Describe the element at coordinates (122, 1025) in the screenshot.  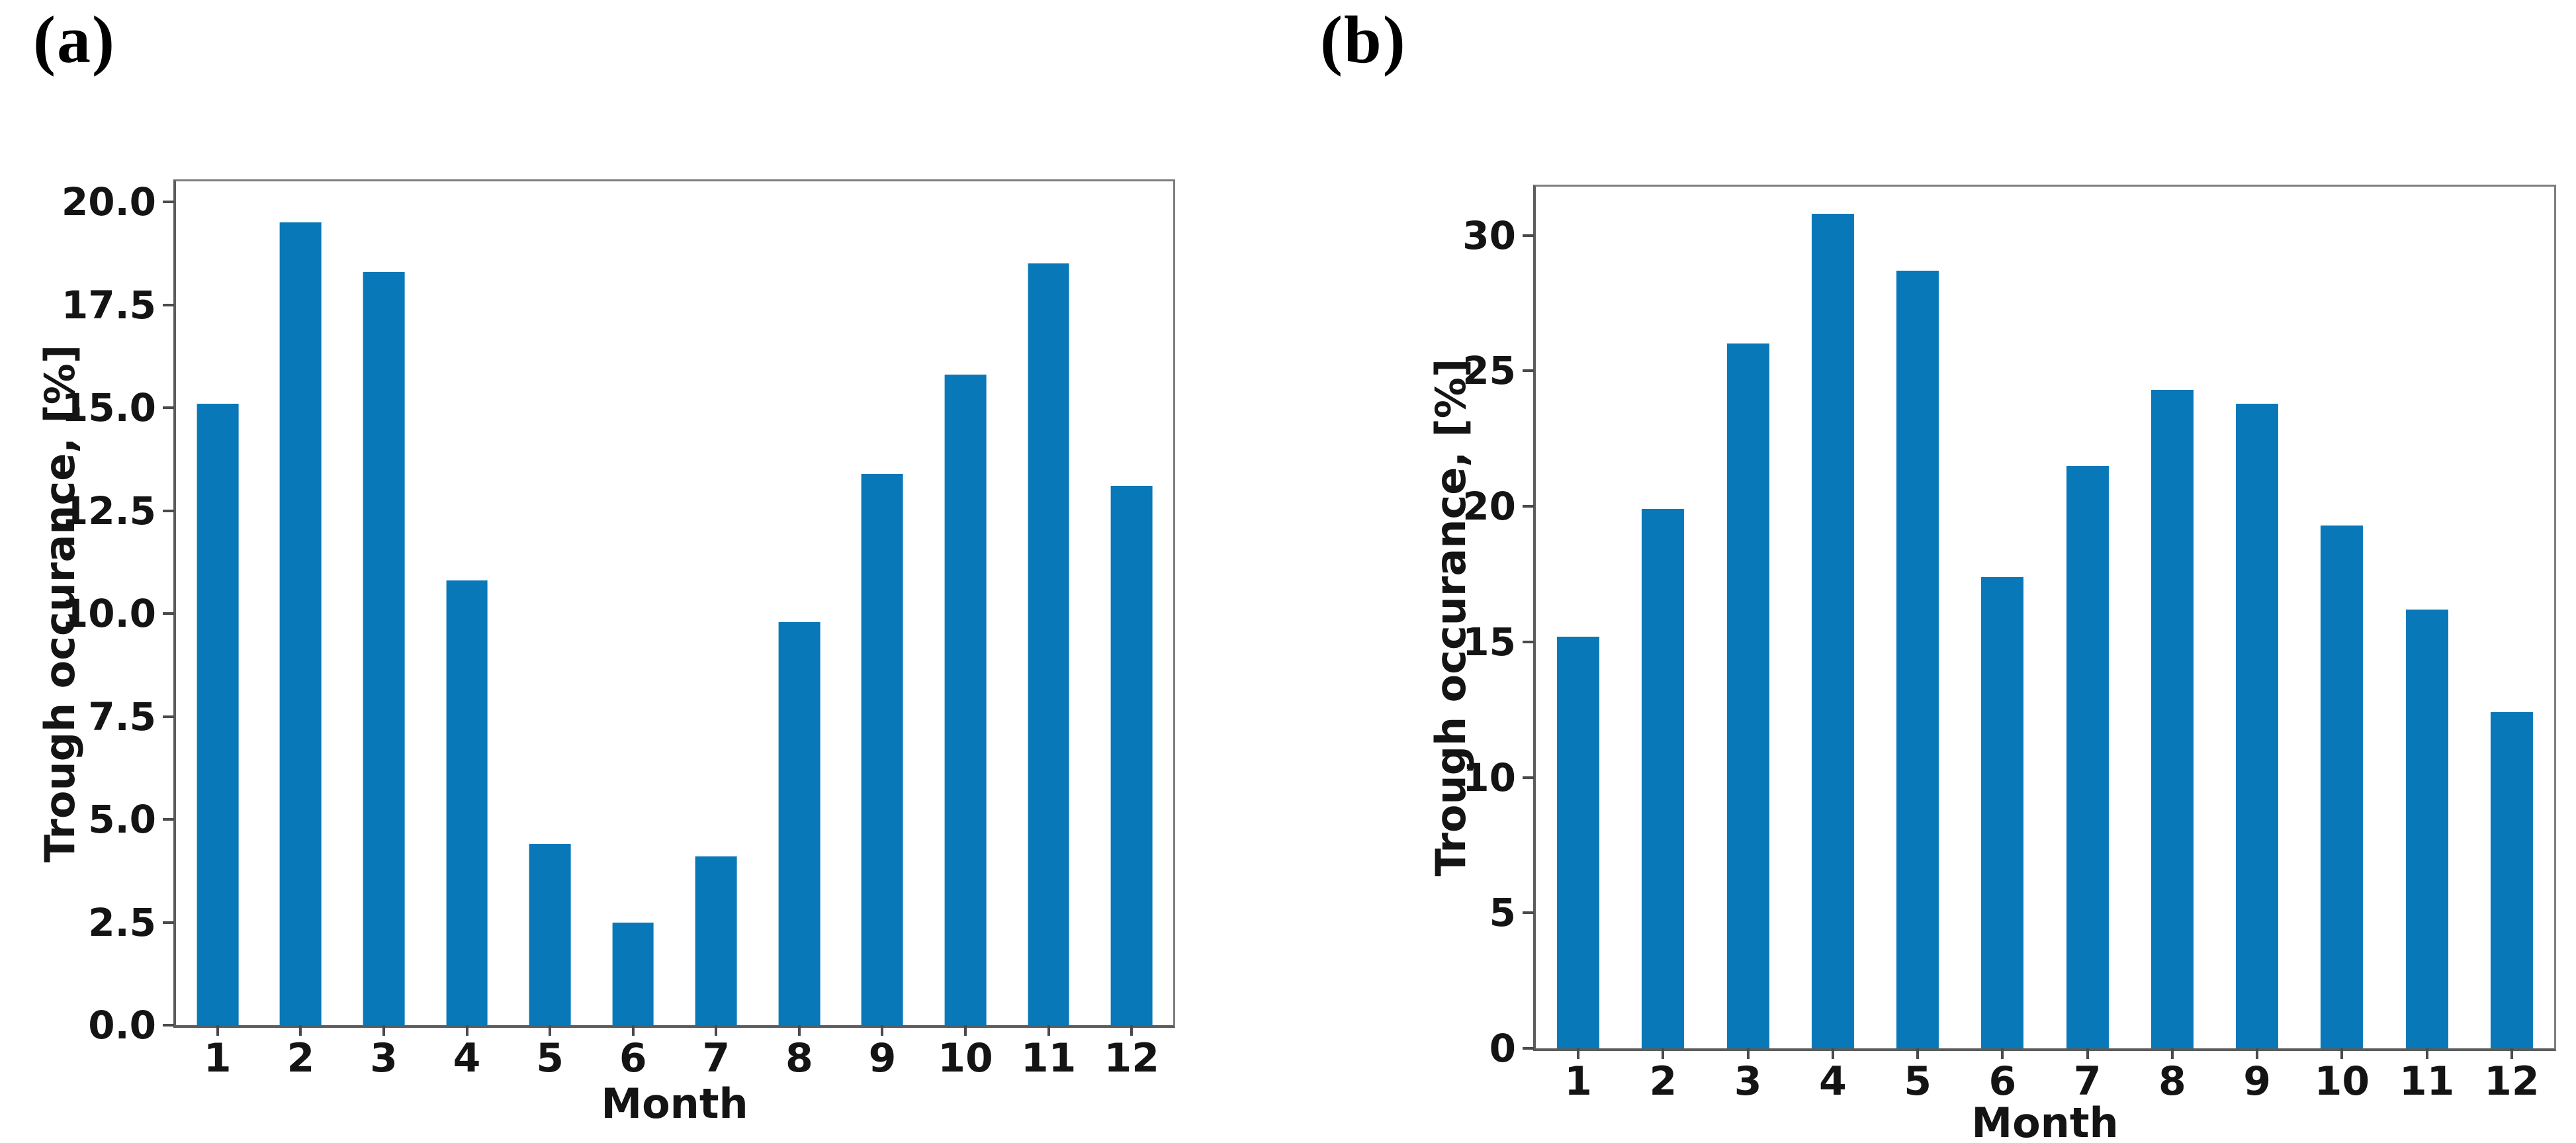
I see `y-tick-label: 0.0` at that location.